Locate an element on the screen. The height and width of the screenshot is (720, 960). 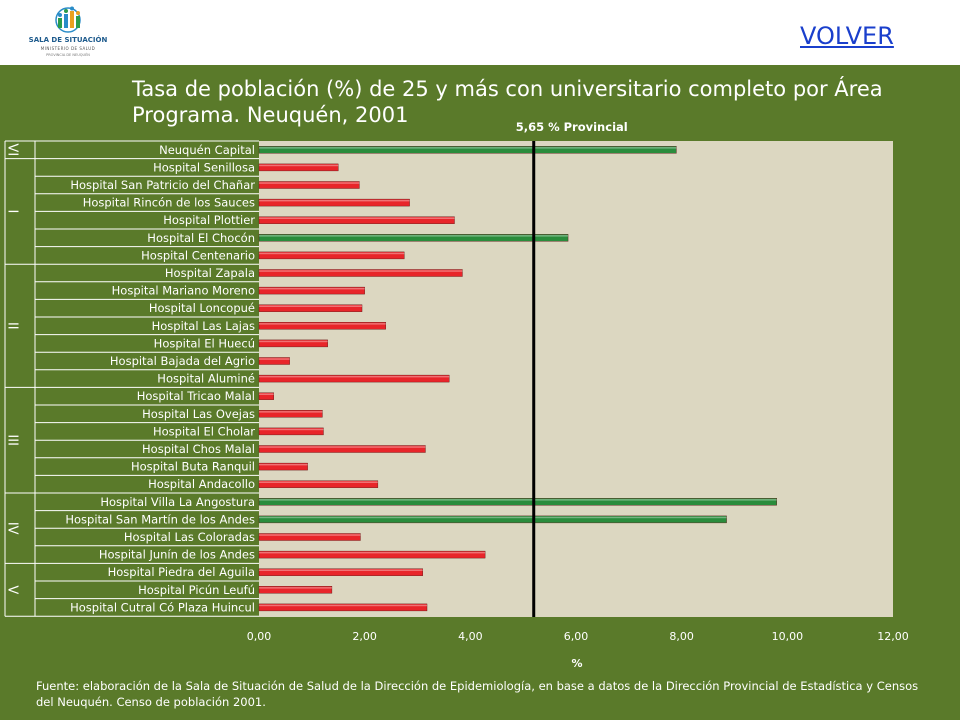
x-tick-label: 12,00 is located at coordinates (893, 636).